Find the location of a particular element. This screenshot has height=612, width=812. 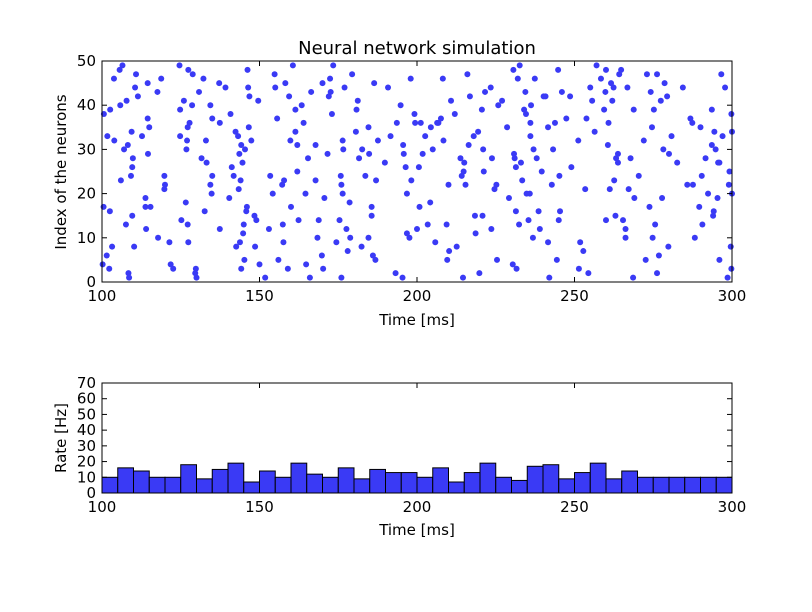

raster-y-tick-label: 20 is located at coordinates (86, 194).